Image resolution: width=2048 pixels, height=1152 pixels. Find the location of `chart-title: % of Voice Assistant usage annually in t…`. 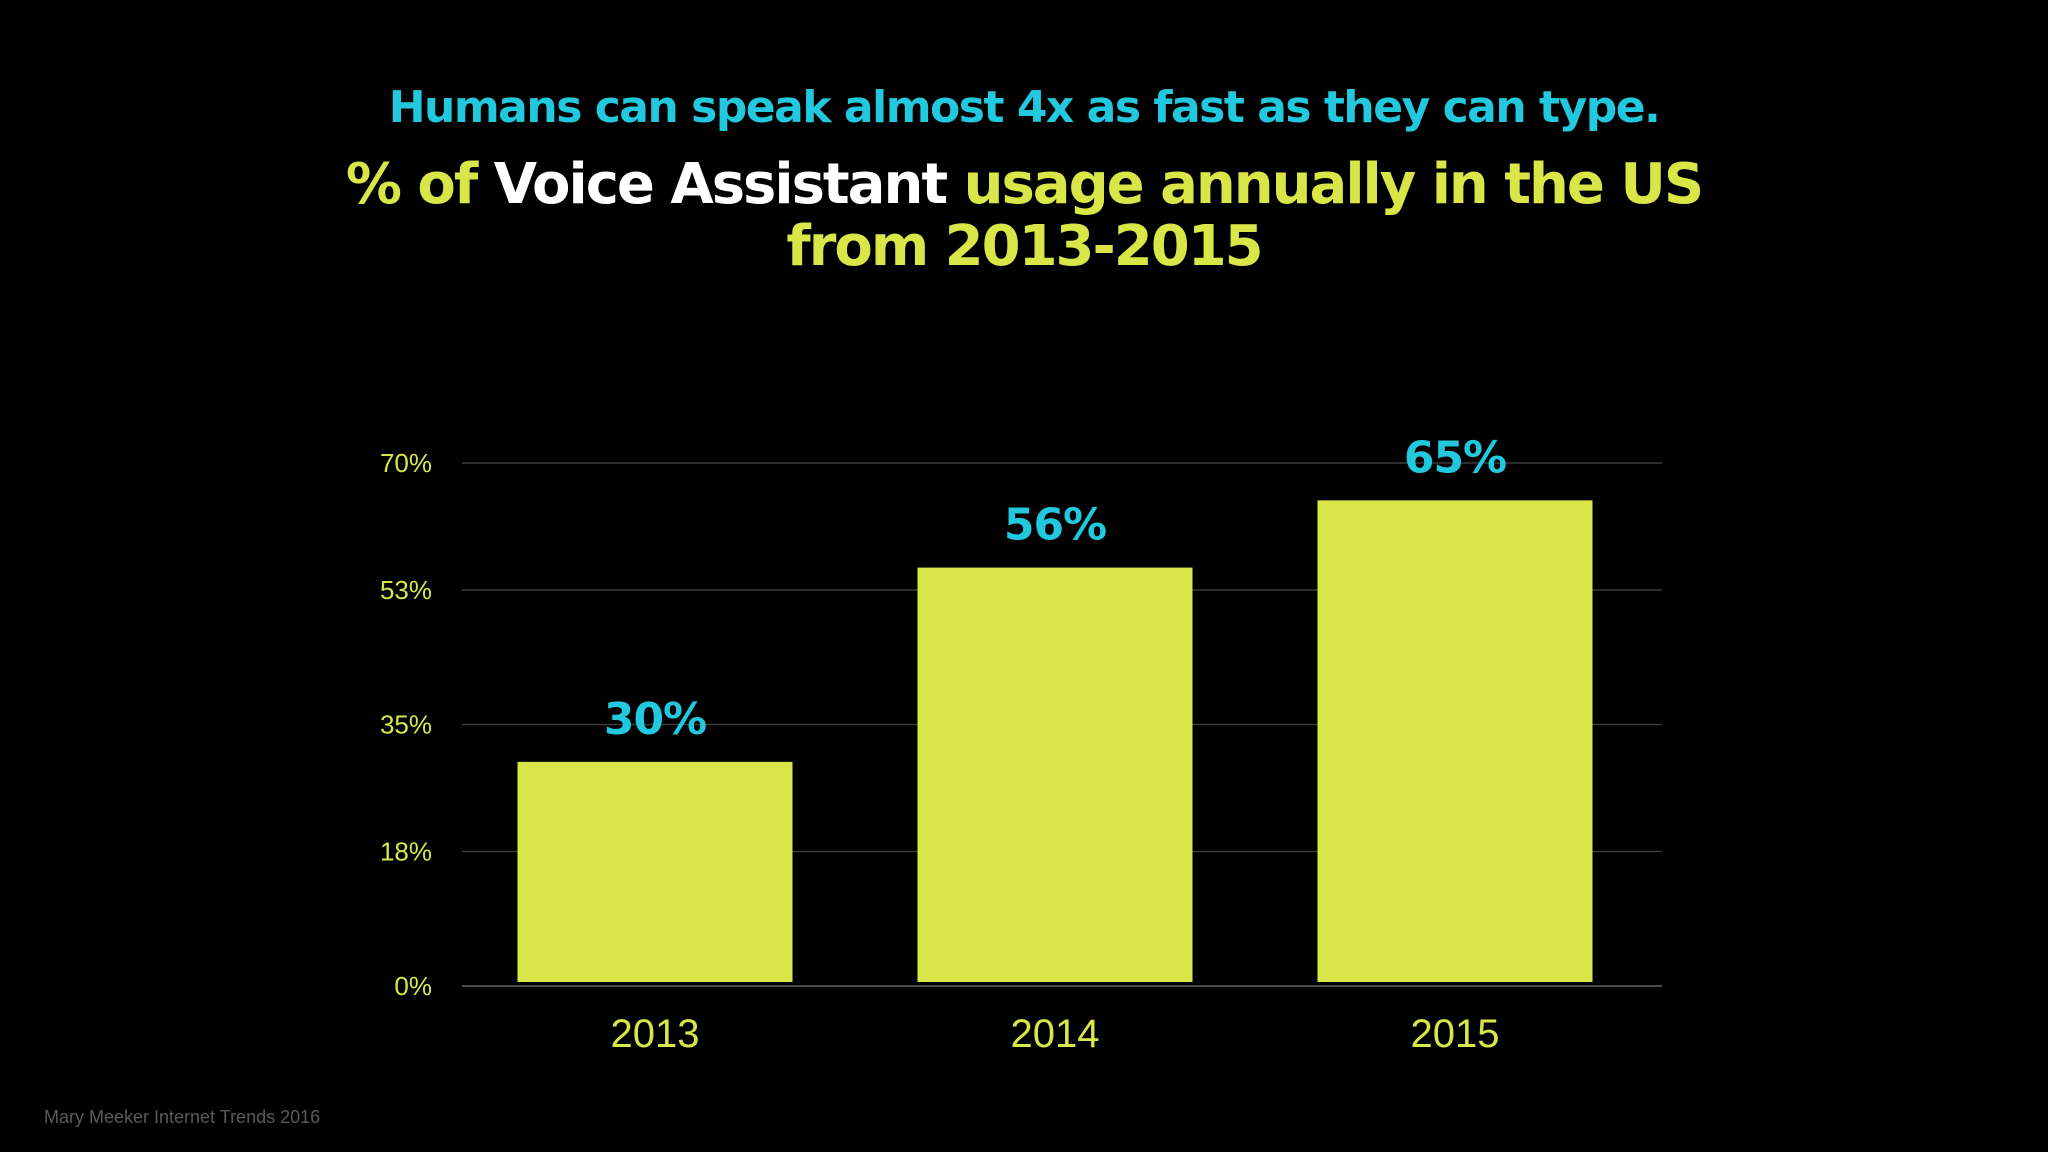

chart-title: % of Voice Assistant usage annually in t… is located at coordinates (1024, 216).